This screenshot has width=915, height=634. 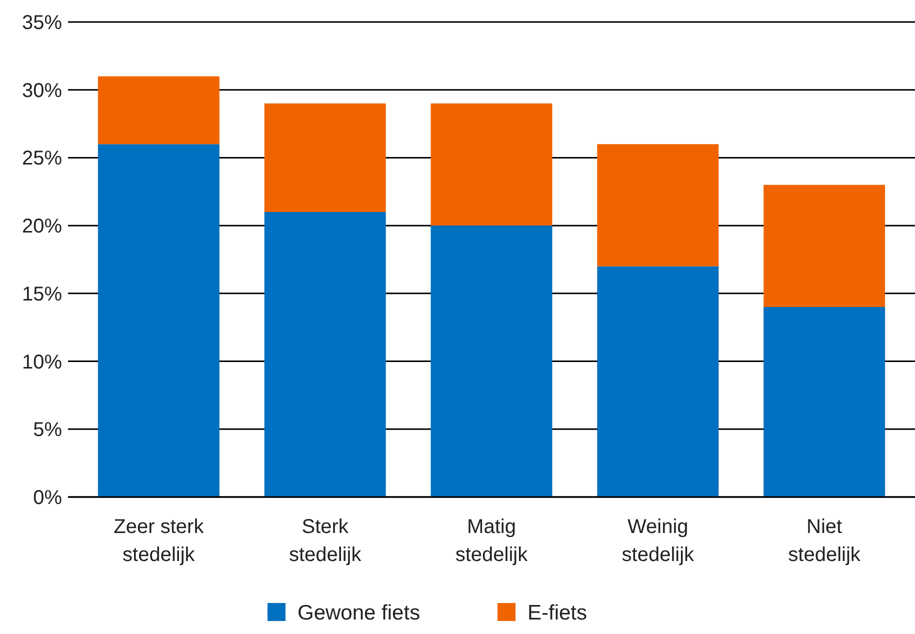 What do you see at coordinates (825, 541) in the screenshot?
I see `x-tick-label: Niet stedelijk` at bounding box center [825, 541].